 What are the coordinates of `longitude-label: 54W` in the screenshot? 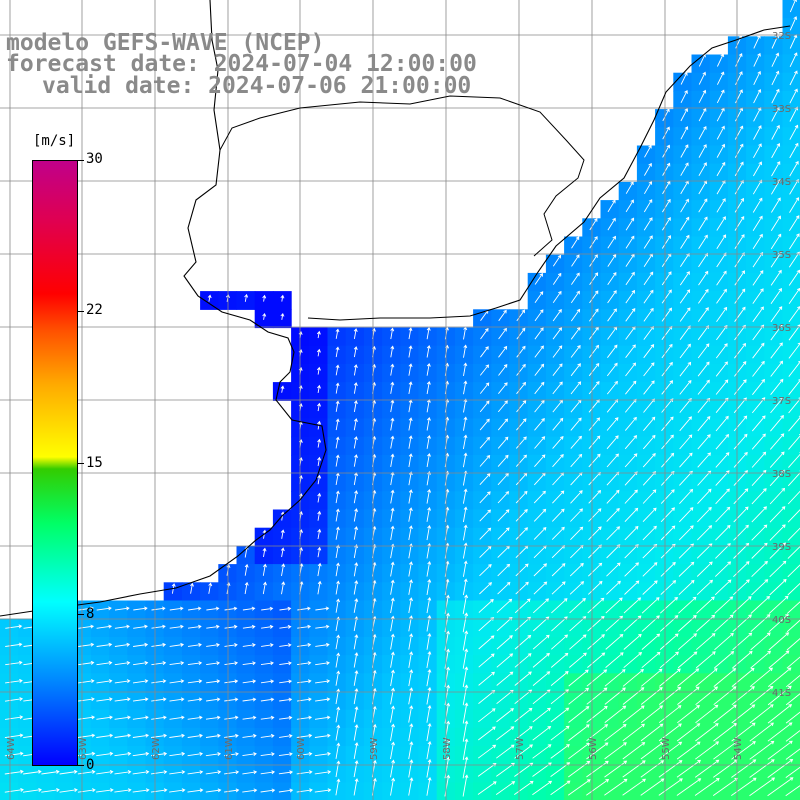 It's located at (738, 748).